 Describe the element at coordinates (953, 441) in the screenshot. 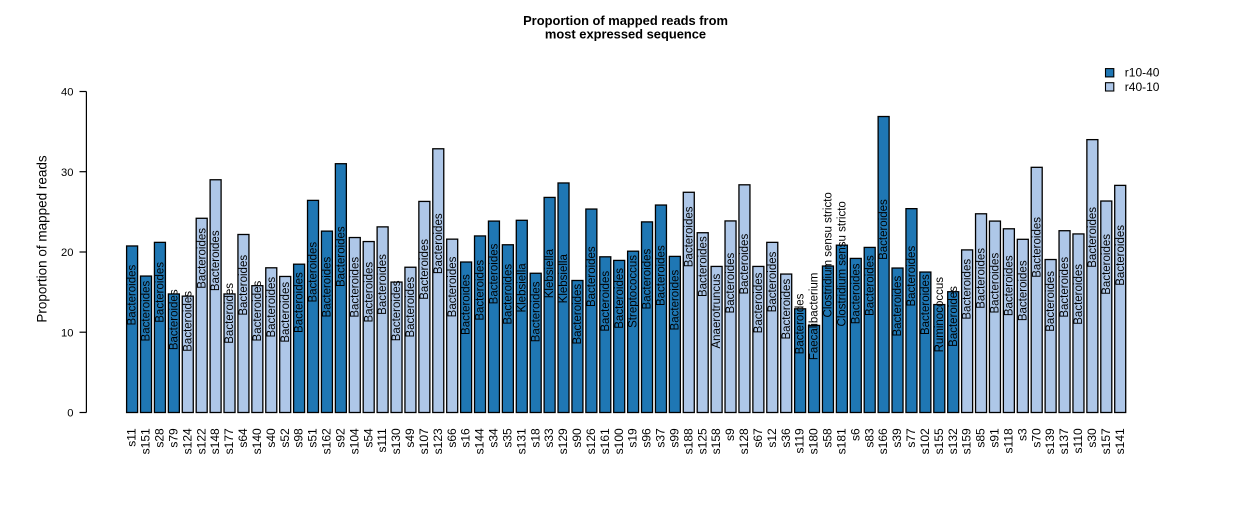

I see `svg-text: s132` at that location.